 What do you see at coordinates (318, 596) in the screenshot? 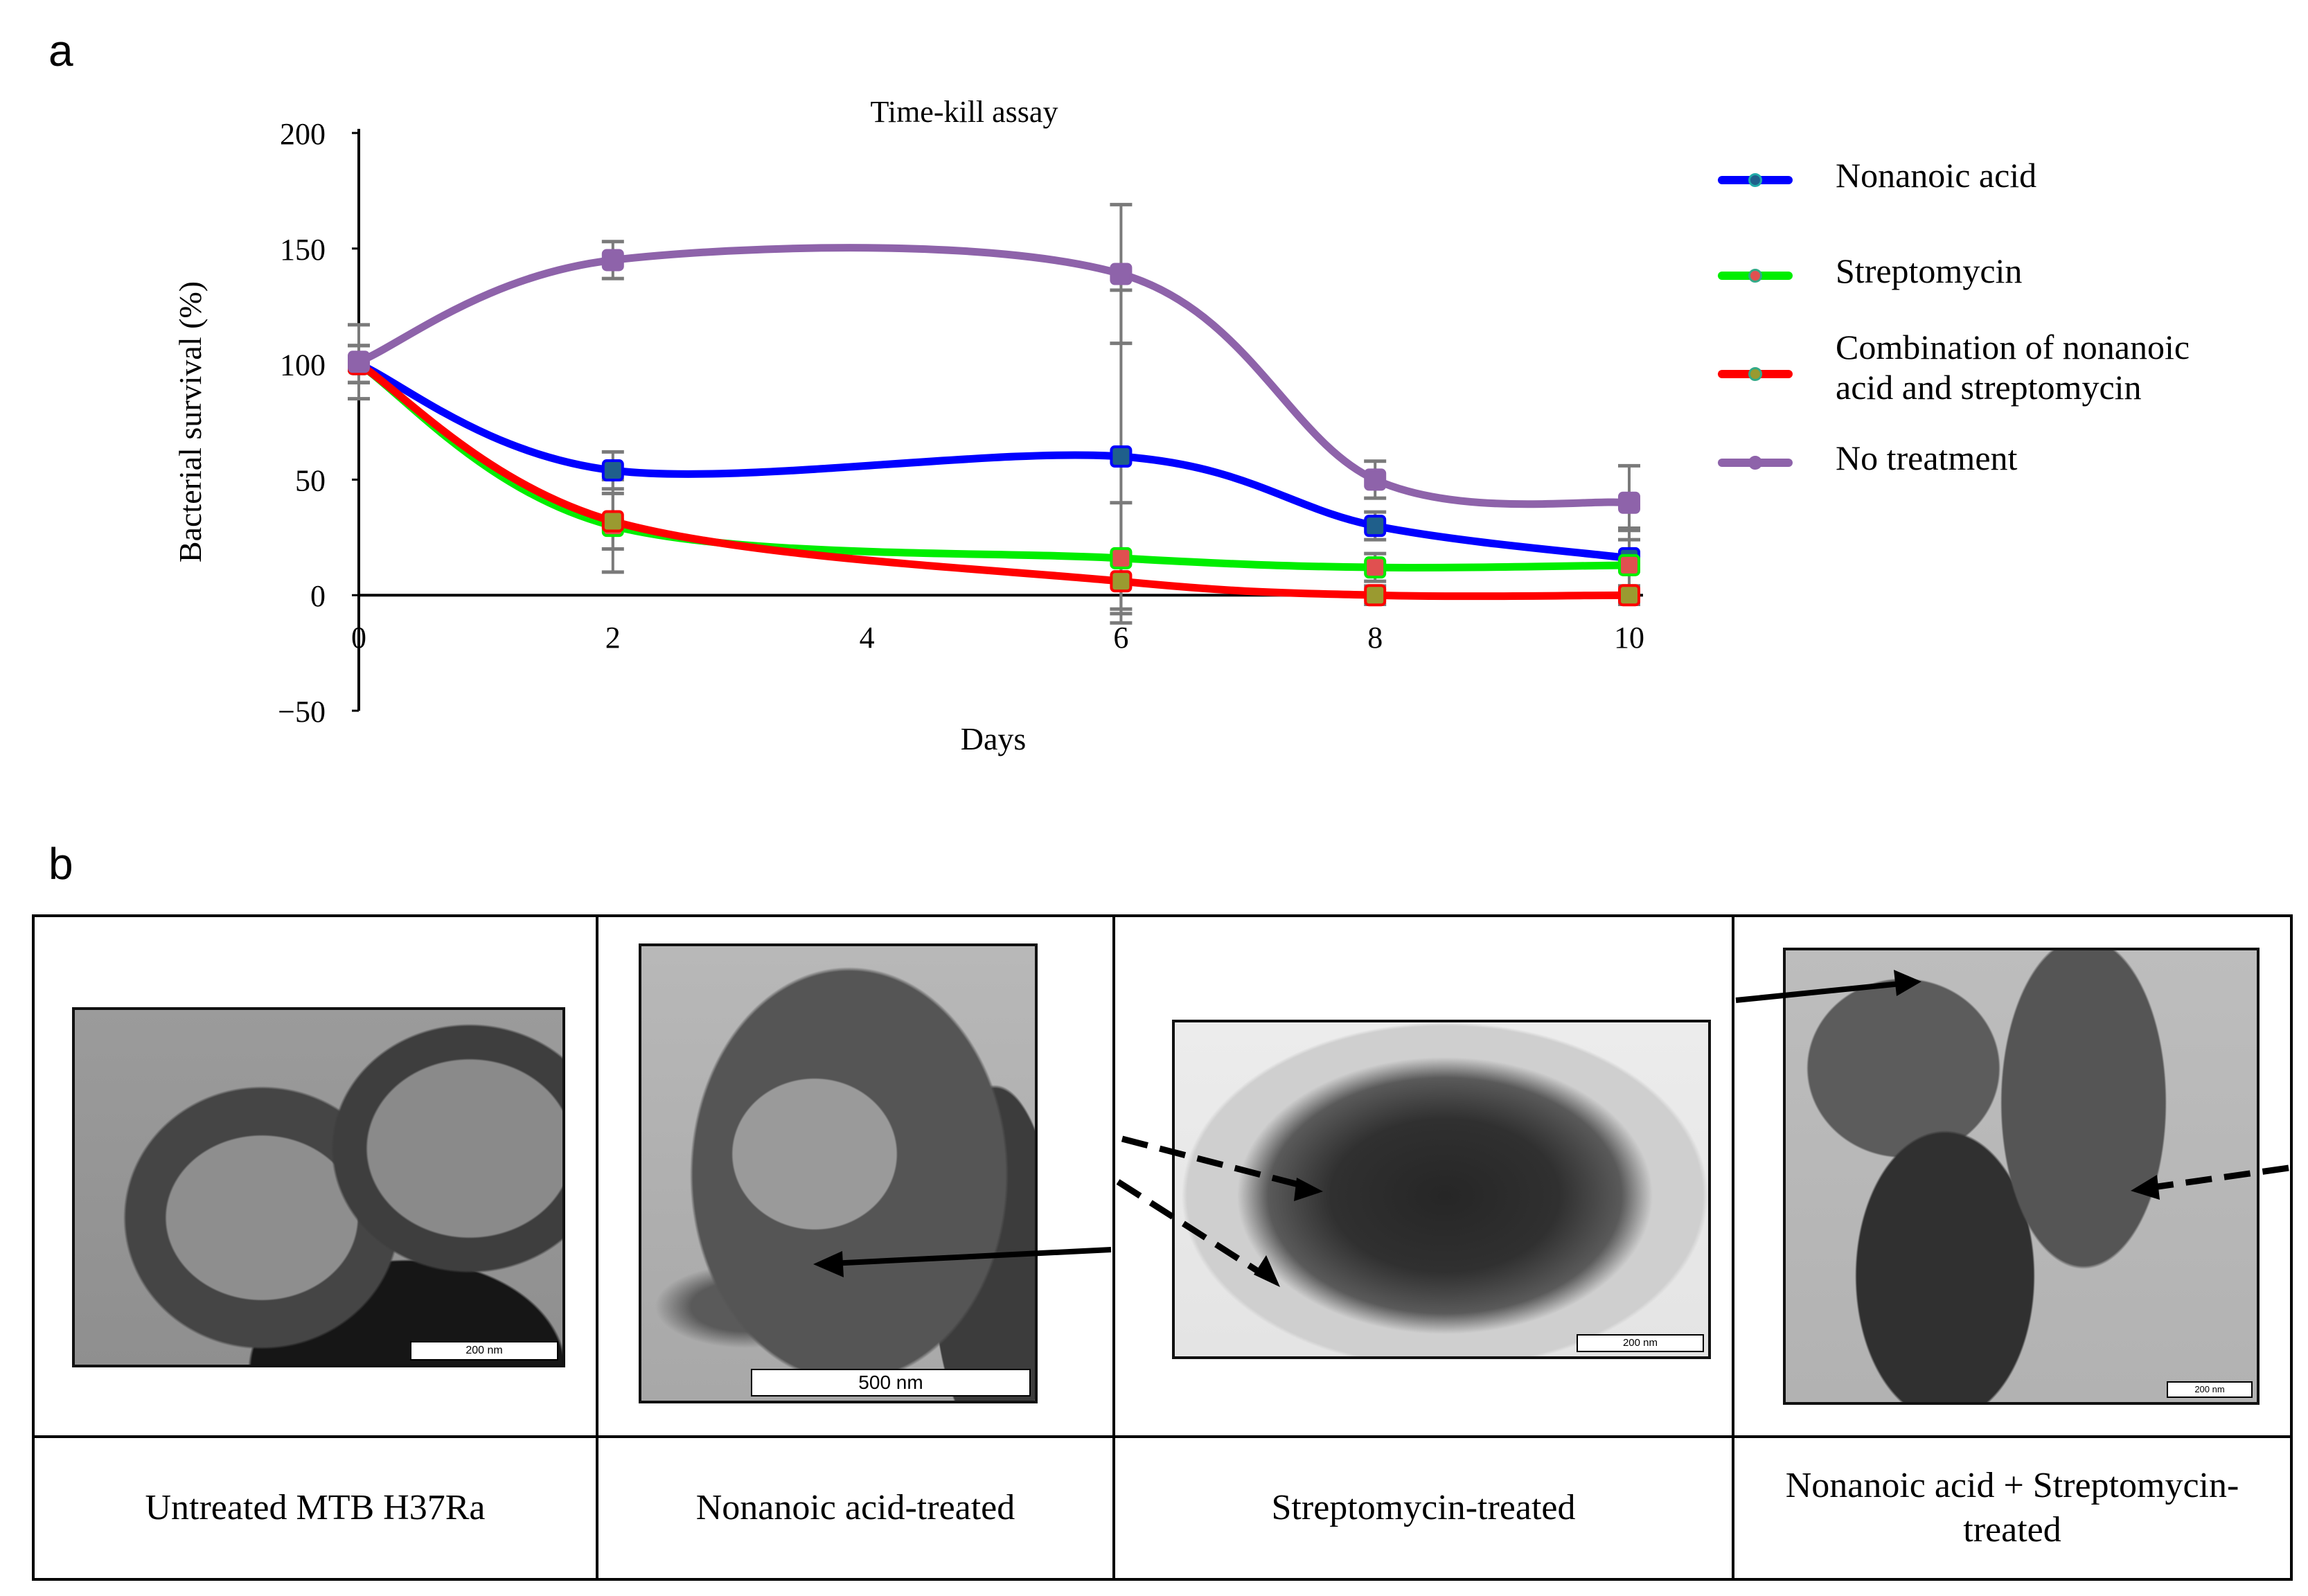
I see `y-tick-label: 0` at bounding box center [318, 596].